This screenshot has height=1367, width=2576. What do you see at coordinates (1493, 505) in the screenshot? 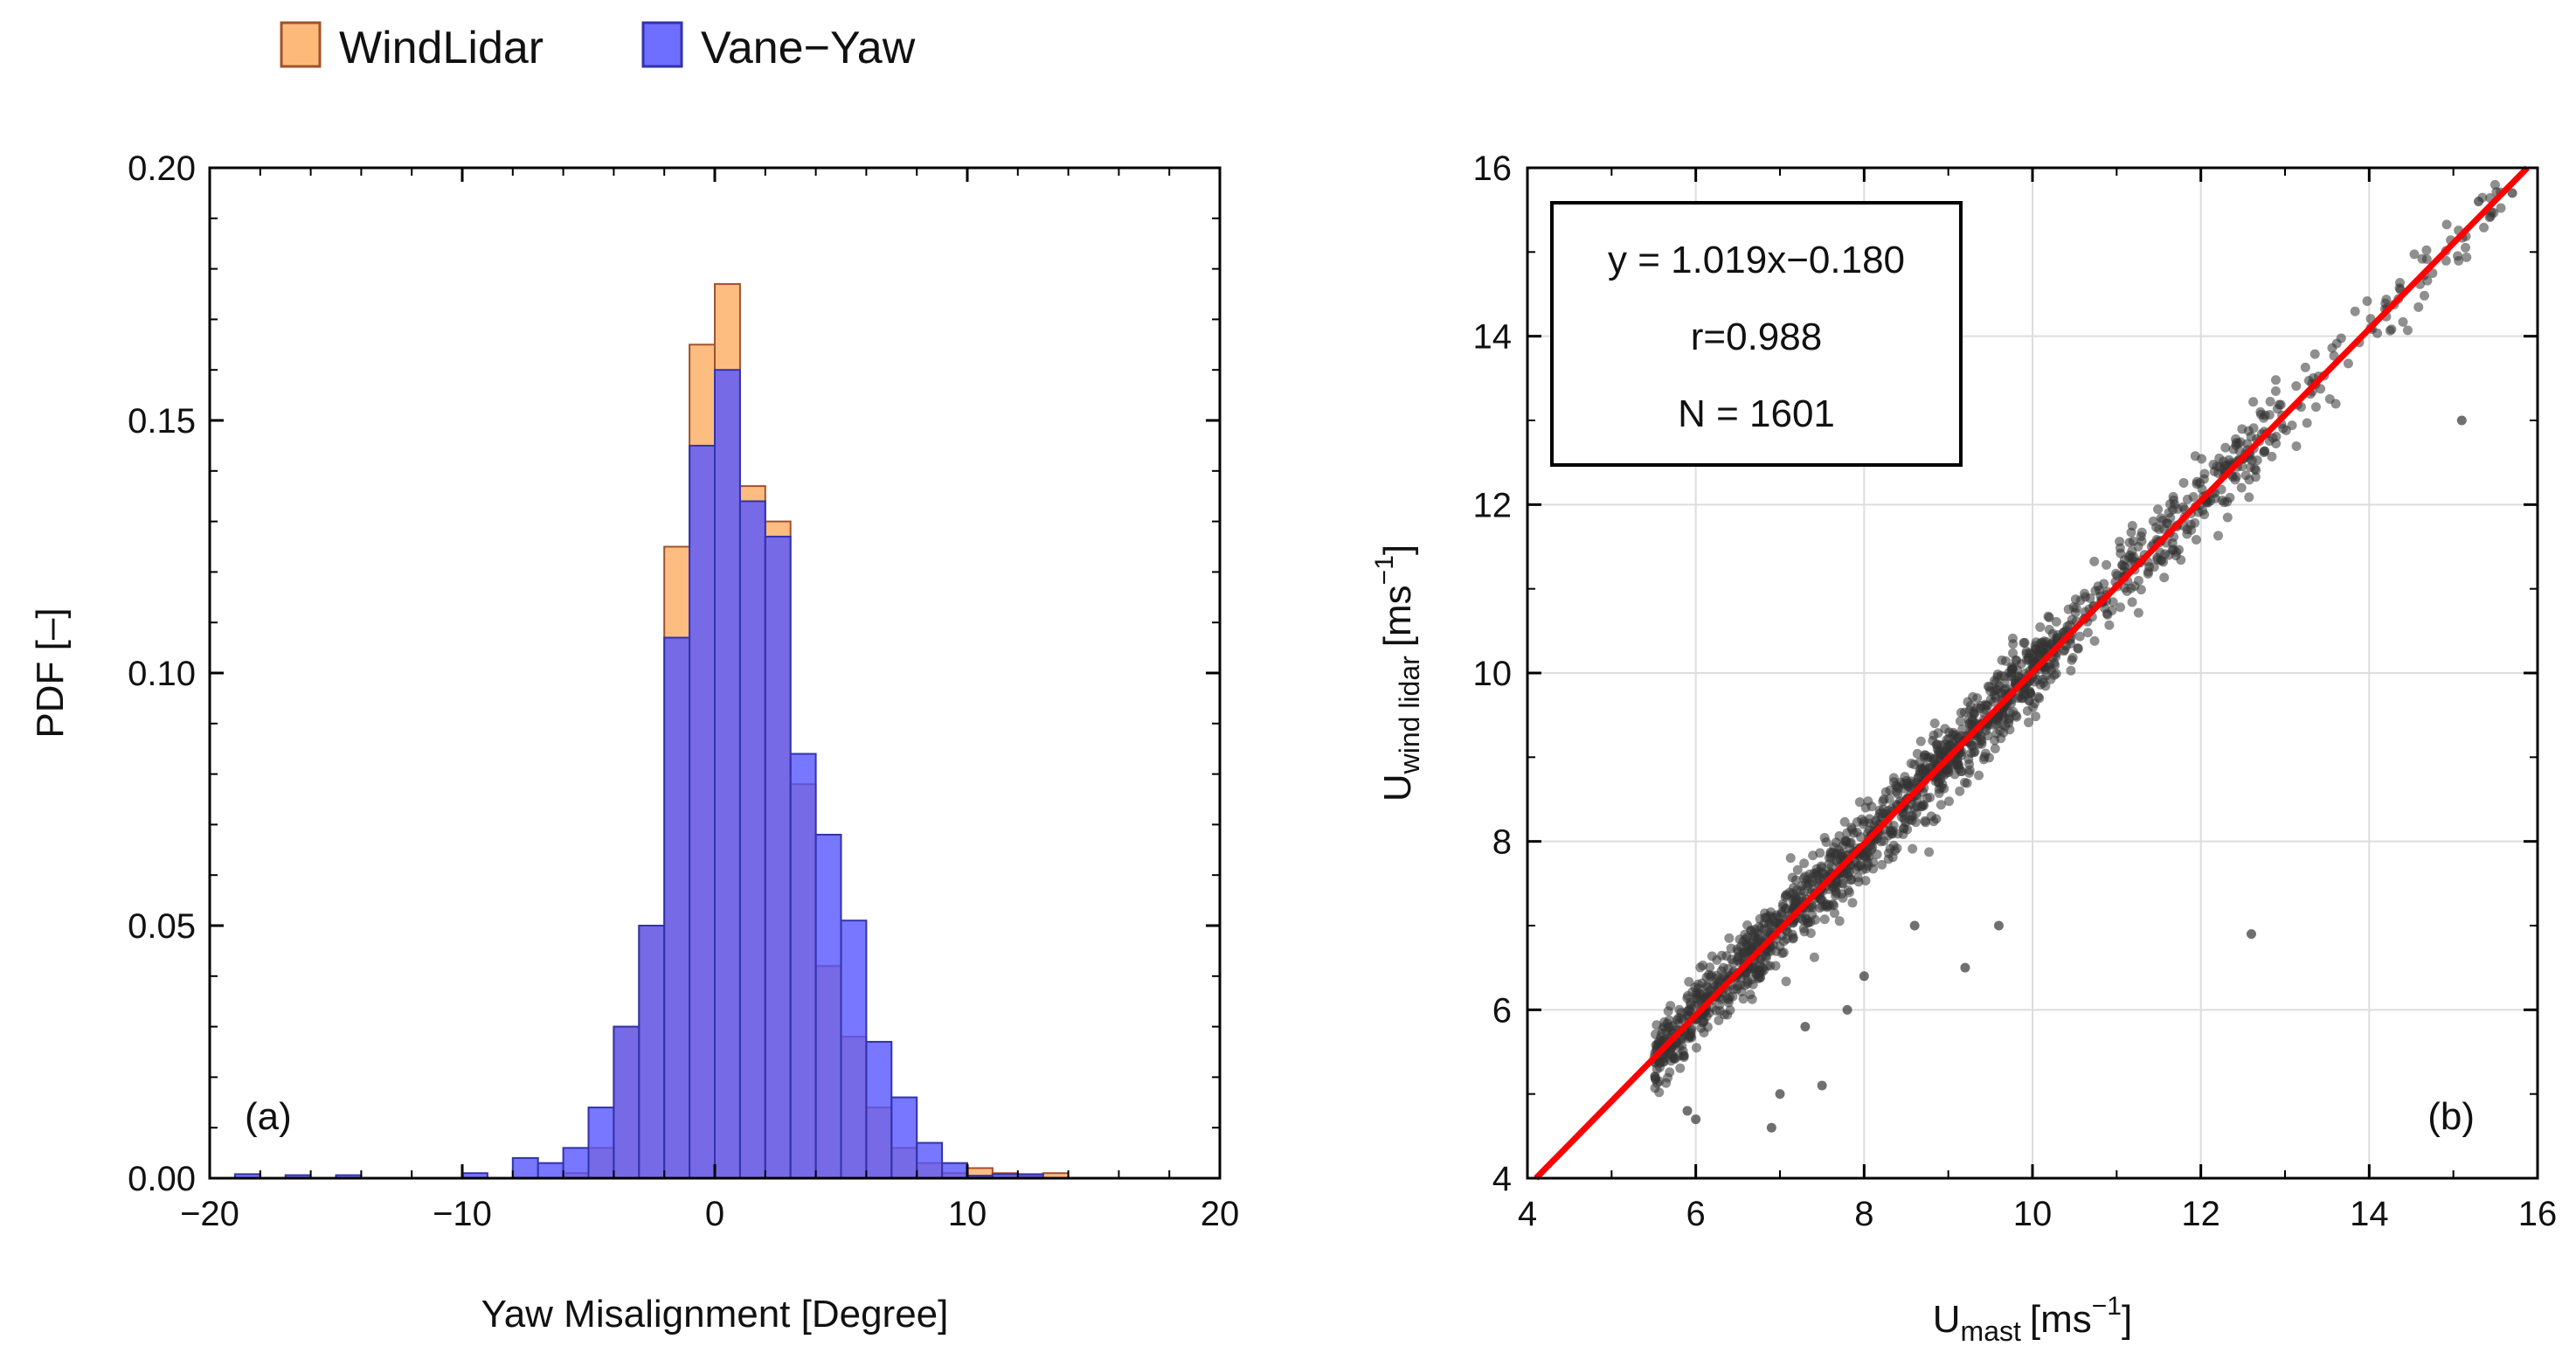
I see `y-tick-label: 12` at bounding box center [1493, 505].